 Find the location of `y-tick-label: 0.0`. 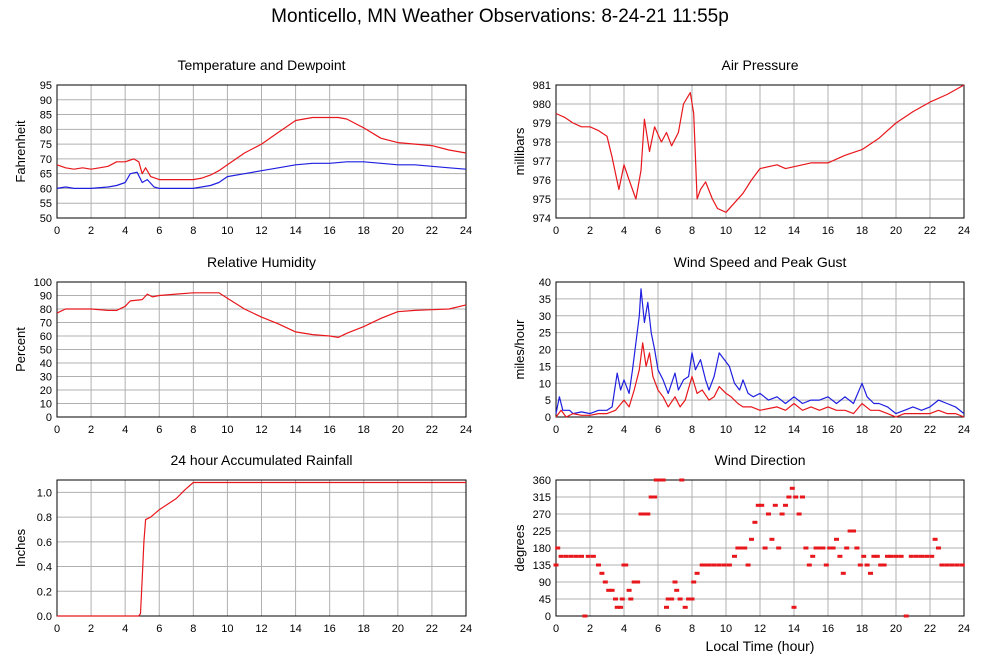

y-tick-label: 0.0 is located at coordinates (44, 617).